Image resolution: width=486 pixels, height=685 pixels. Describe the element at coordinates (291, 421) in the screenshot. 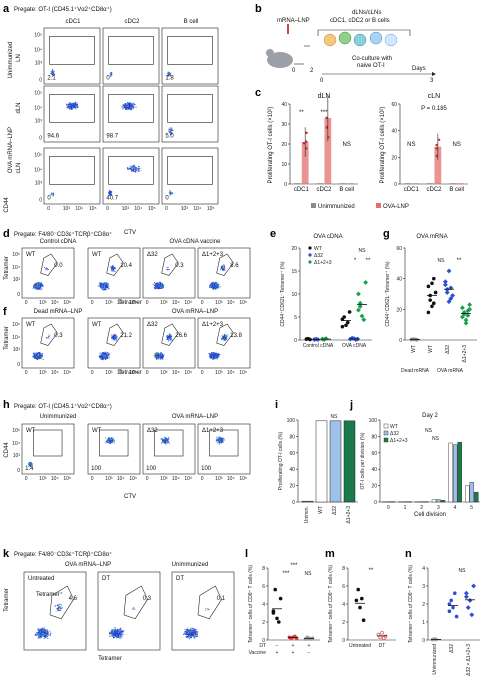

I see `y-tick-label: 100` at that location.